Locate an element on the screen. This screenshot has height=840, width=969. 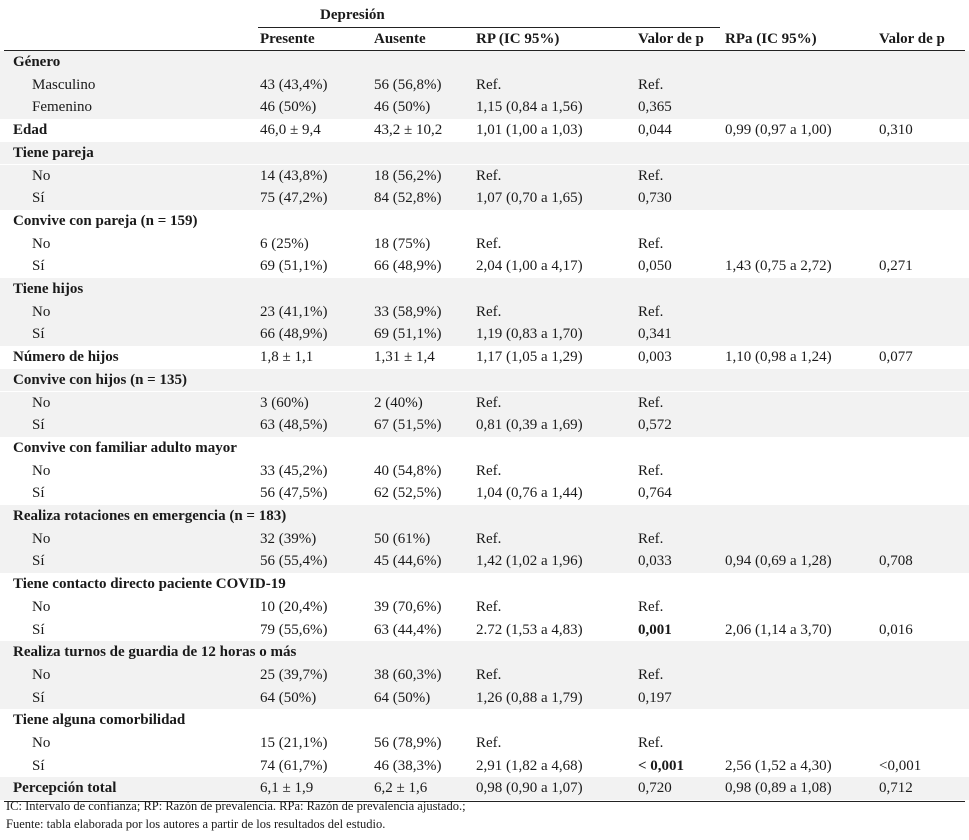
row-cell-1: 56 (47,5%) is located at coordinates (294, 493).